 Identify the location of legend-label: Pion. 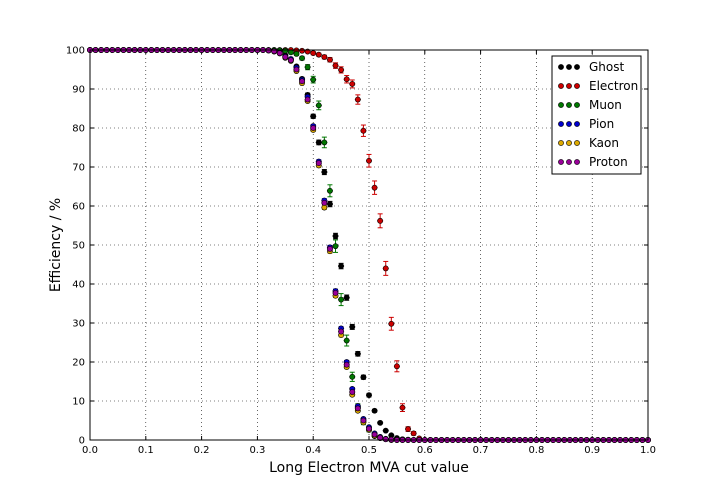
(601, 124).